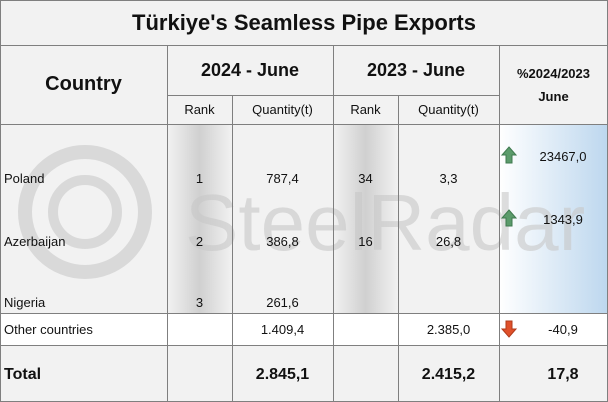  What do you see at coordinates (448, 241) in the screenshot?
I see `value-cell: 26,8` at bounding box center [448, 241].